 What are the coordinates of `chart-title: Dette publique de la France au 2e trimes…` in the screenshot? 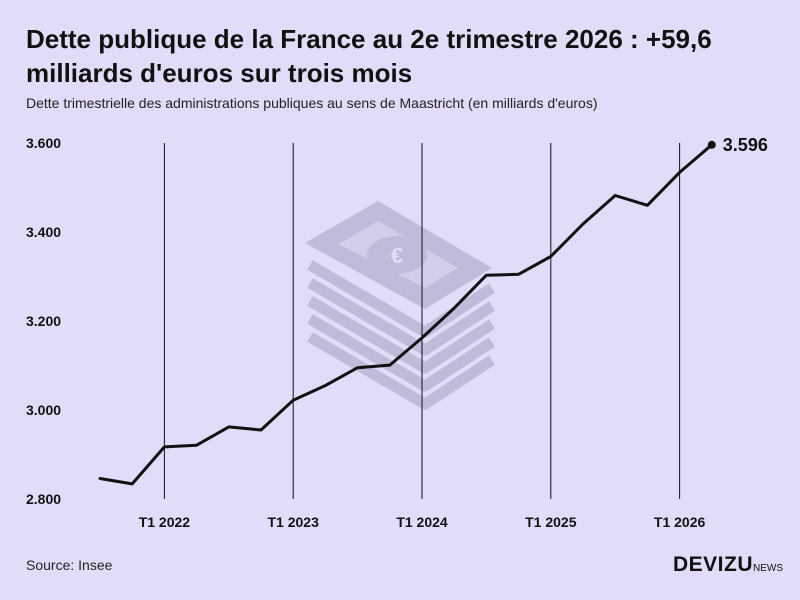 It's located at (369, 56).